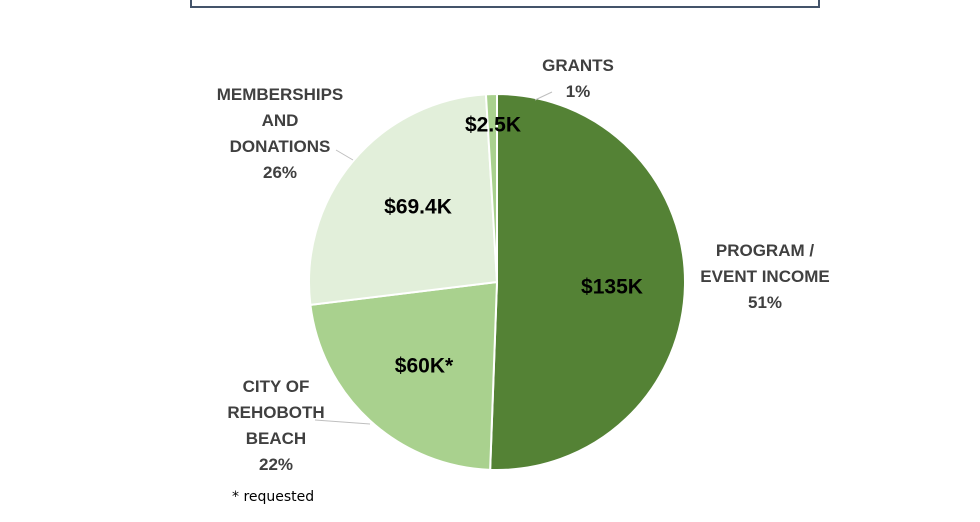 This screenshot has width=980, height=522. Describe the element at coordinates (612, 287) in the screenshot. I see `slice-value-label: $135K` at that location.